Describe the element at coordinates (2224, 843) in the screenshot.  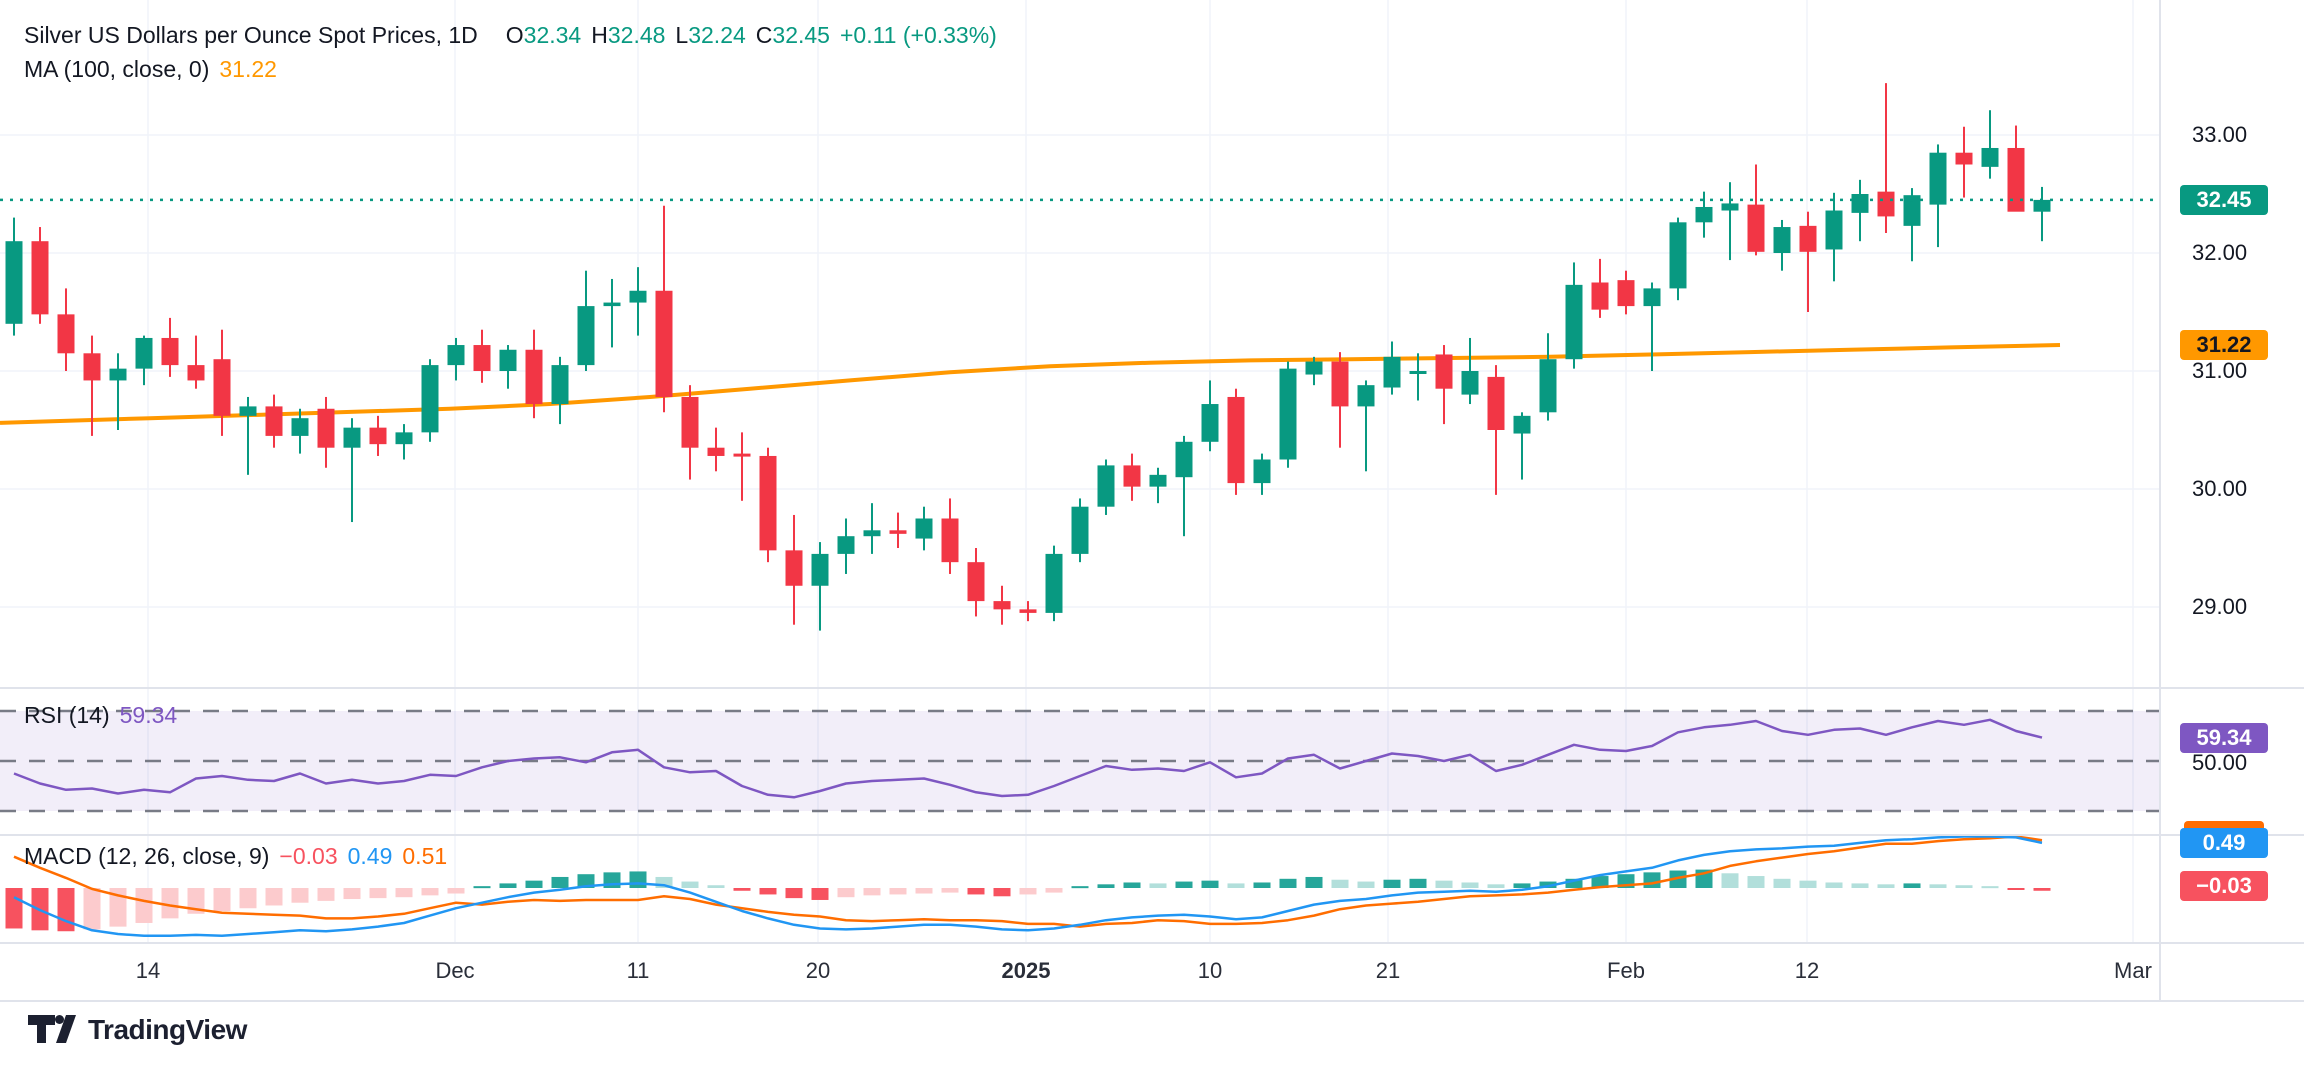
I see `macd-value-badge: 0.49` at that location.